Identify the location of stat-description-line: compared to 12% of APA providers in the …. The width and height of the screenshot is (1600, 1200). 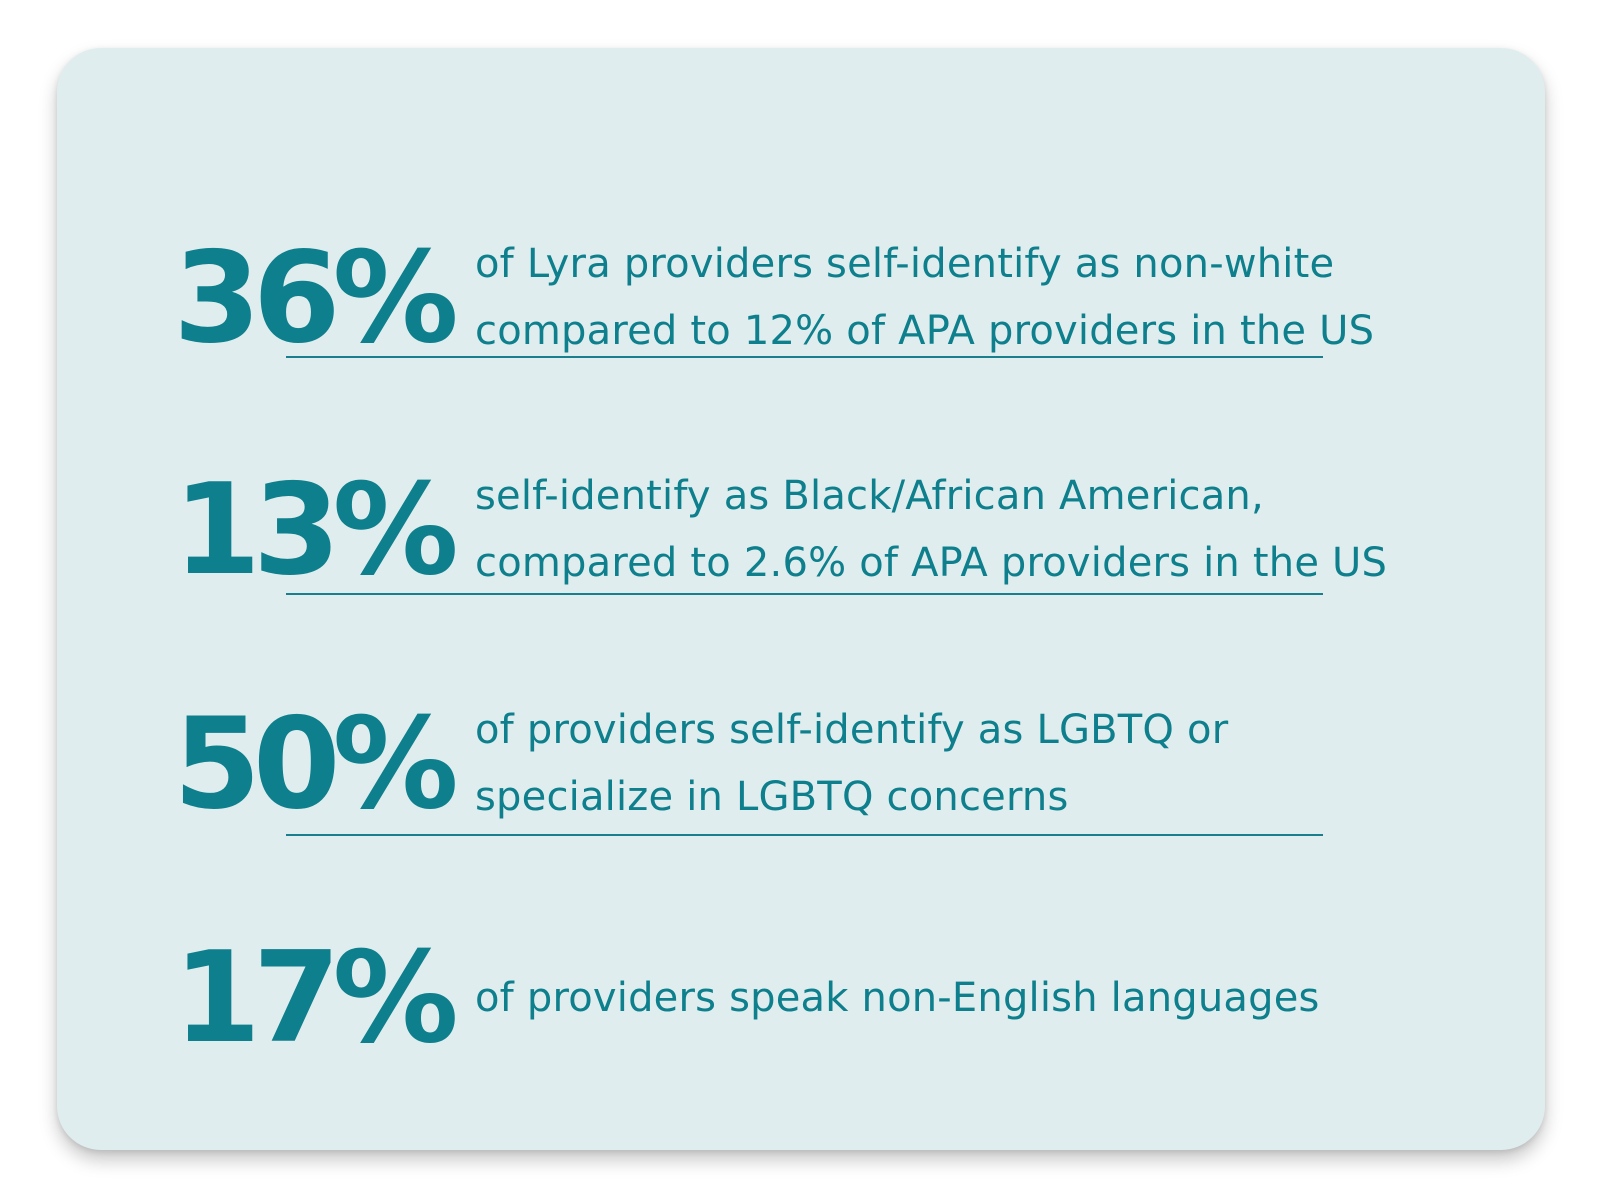
(925, 331).